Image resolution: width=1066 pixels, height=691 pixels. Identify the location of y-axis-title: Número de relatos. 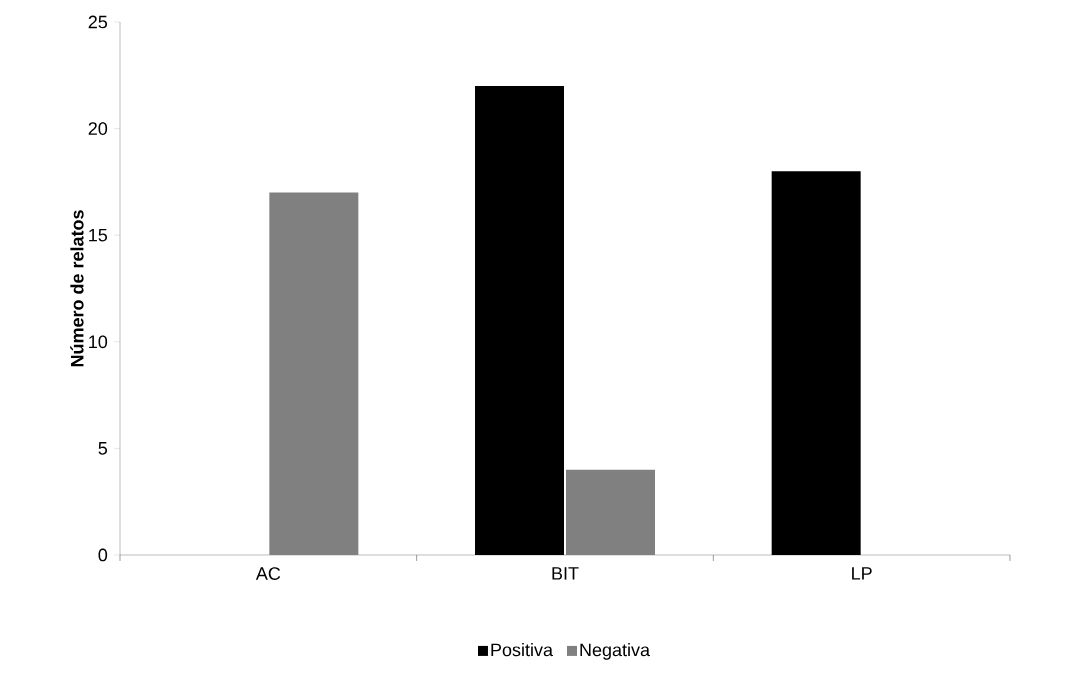
(77, 288).